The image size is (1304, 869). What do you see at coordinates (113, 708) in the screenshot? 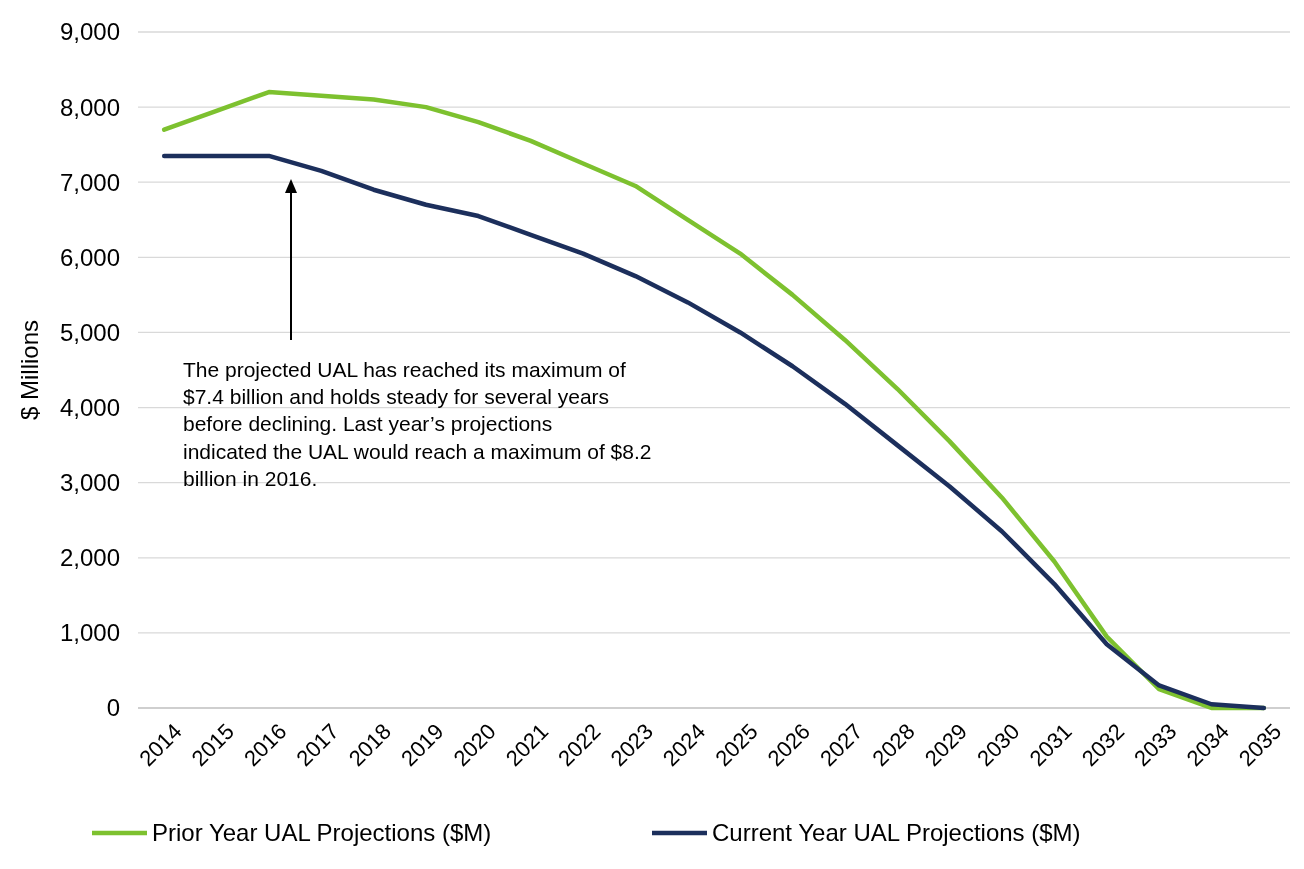
I see `y-tick-label: 0` at bounding box center [113, 708].